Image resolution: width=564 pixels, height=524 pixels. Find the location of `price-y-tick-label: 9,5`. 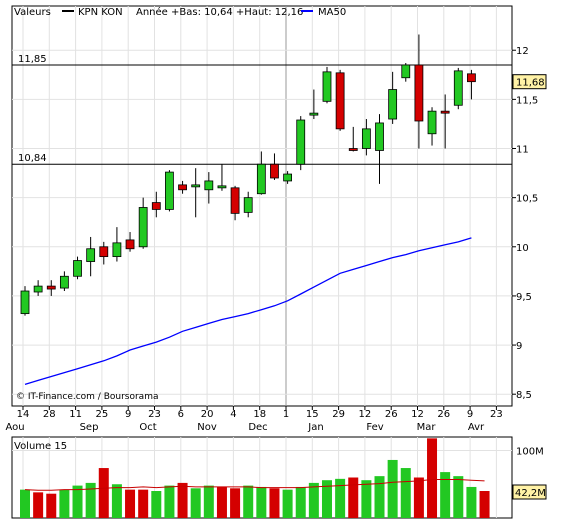

price-y-tick-label: 9,5 is located at coordinates (524, 297).